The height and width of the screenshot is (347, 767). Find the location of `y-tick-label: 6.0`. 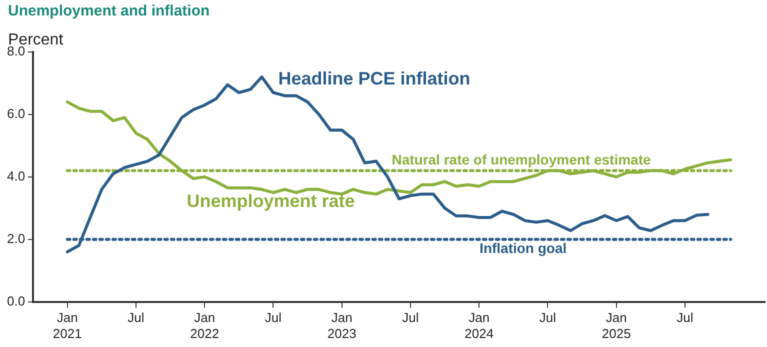

y-tick-label: 6.0 is located at coordinates (16, 114).